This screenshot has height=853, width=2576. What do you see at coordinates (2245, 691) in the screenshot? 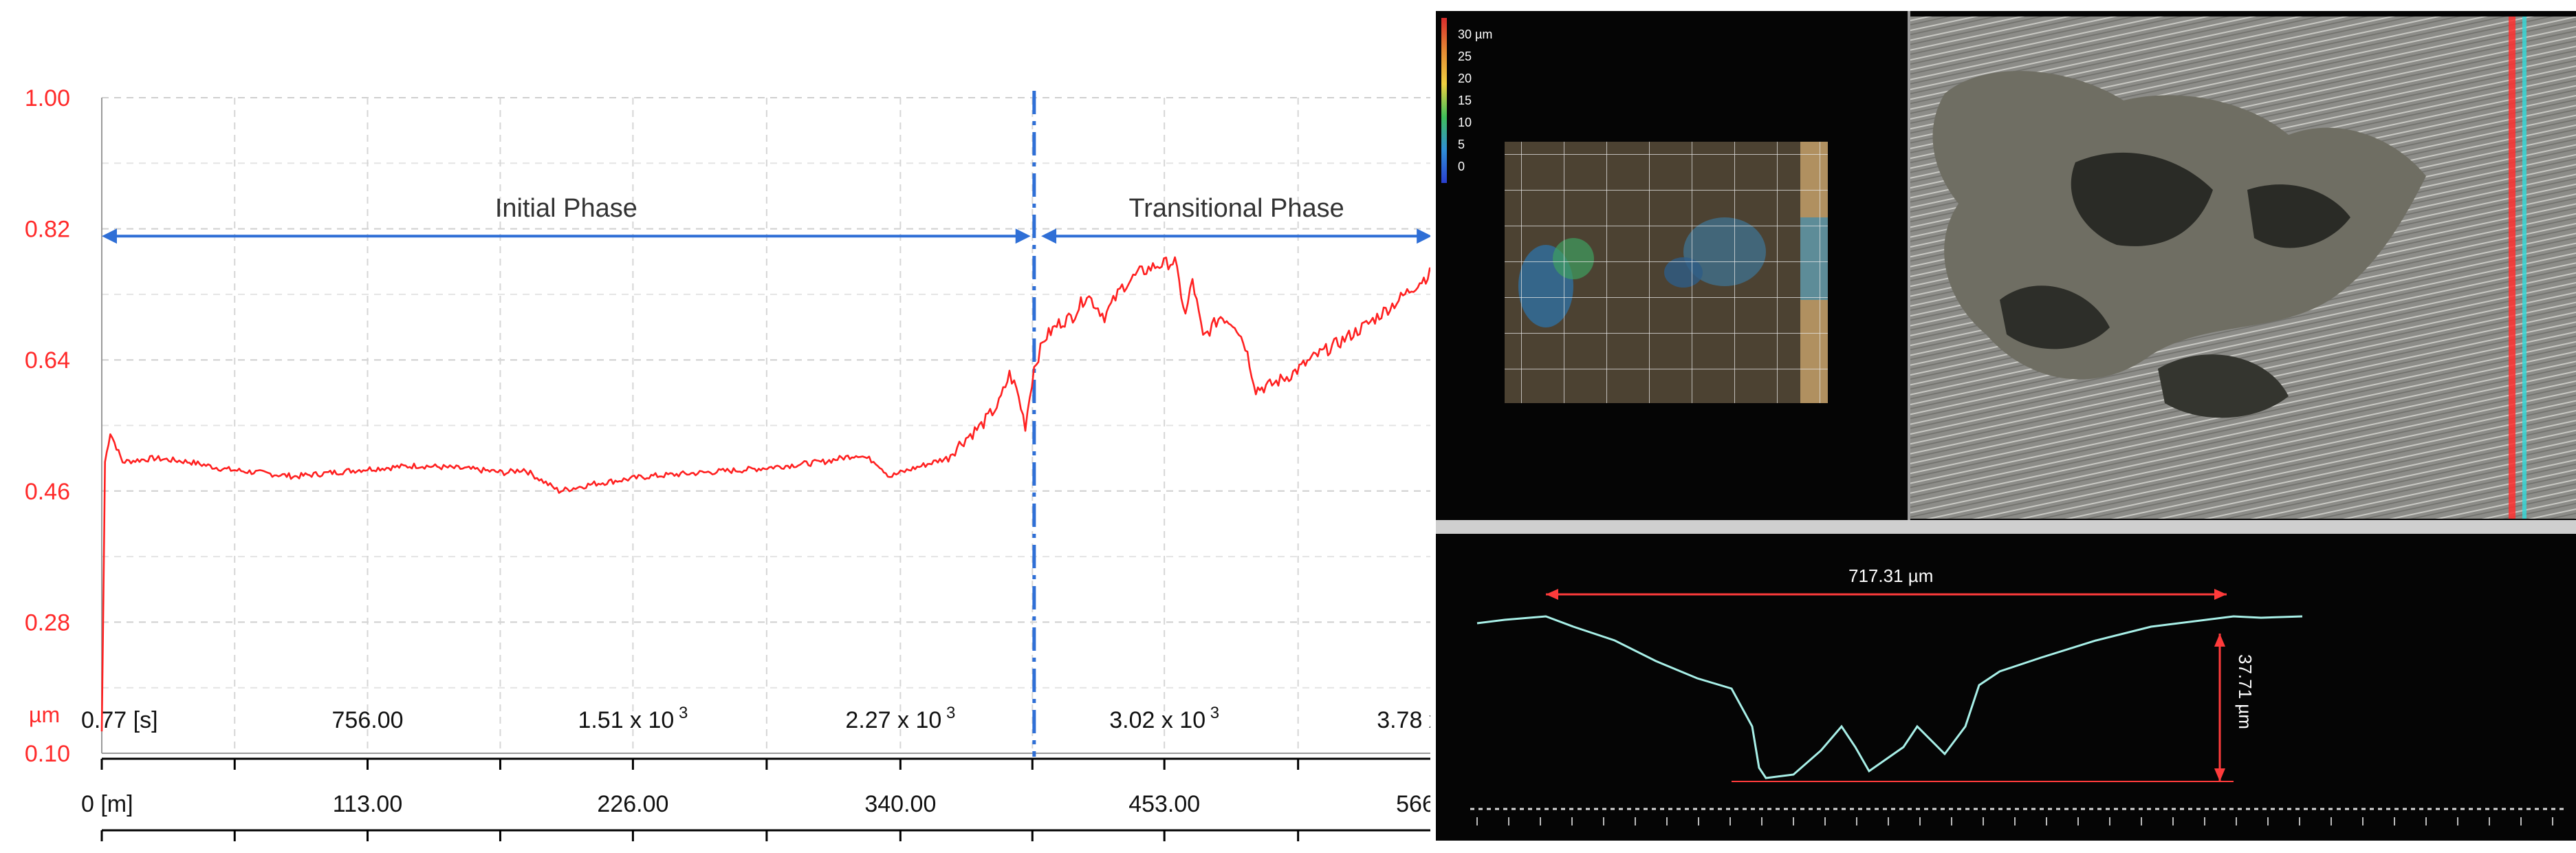
I see `depth-measurement: 37.71 µm` at bounding box center [2245, 691].